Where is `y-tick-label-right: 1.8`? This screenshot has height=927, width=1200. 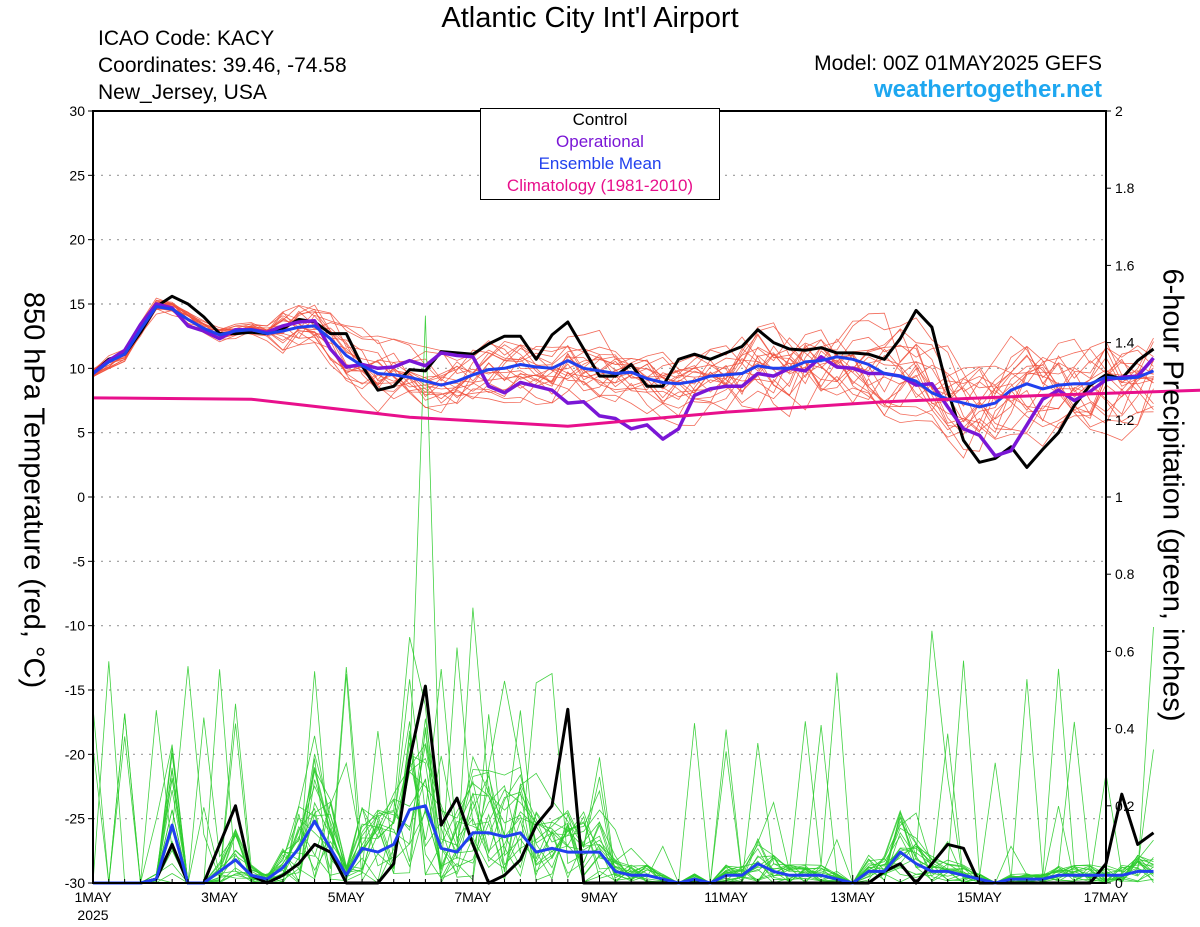 y-tick-label-right: 1.8 is located at coordinates (1125, 188).